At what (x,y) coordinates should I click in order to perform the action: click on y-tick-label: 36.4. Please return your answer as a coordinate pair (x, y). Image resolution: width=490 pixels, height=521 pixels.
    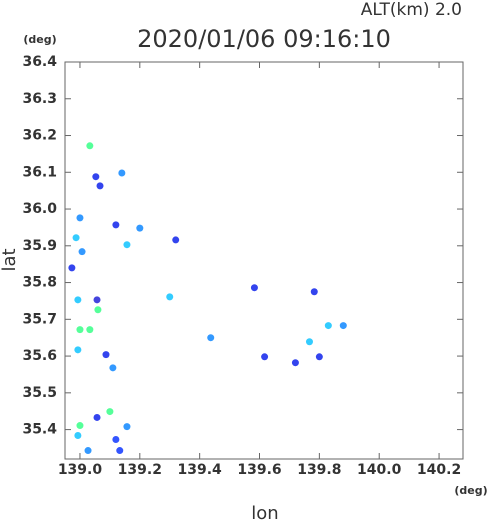
    Looking at the image, I should click on (39, 62).